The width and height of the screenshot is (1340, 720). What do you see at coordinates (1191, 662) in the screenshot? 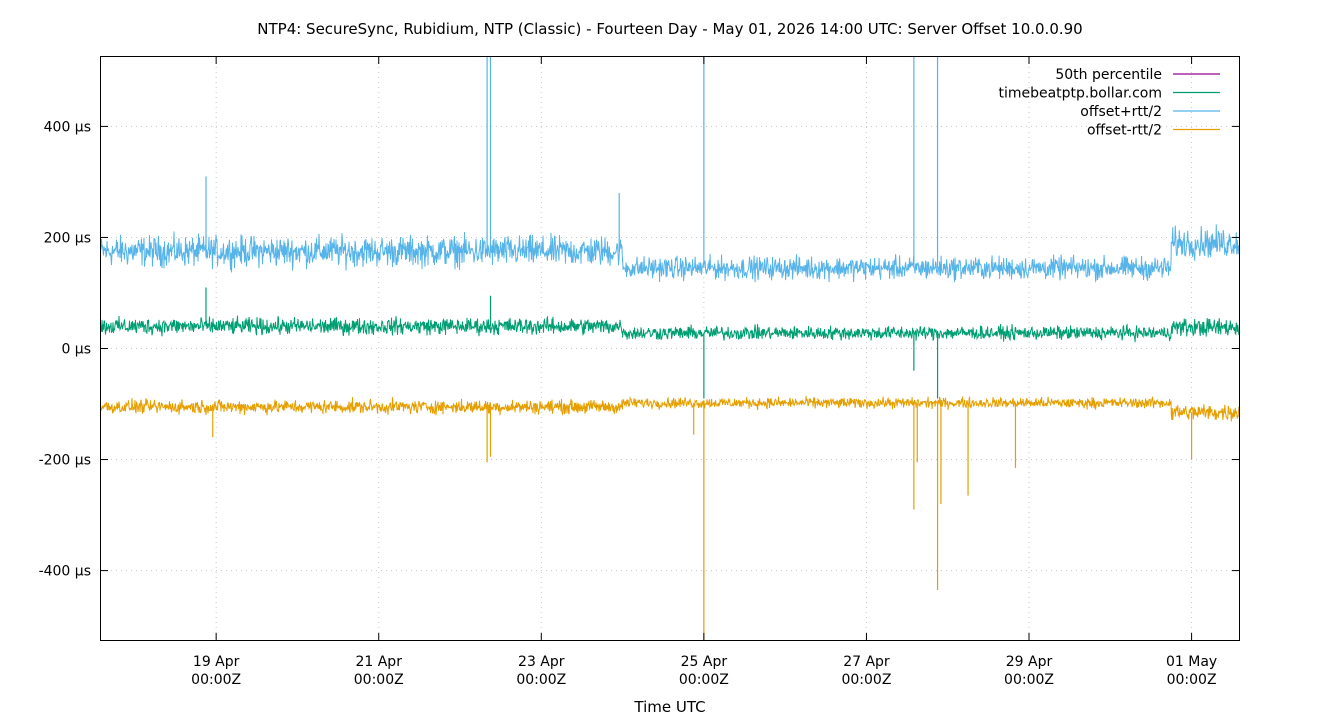
I see `x-tick-label: 01 May` at bounding box center [1191, 662].